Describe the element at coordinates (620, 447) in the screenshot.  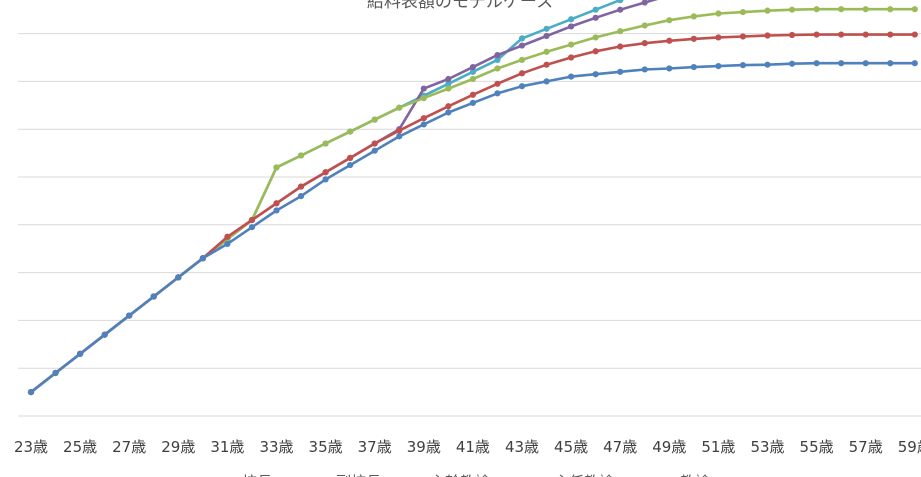
I see `x-tick-label: 47歳` at that location.